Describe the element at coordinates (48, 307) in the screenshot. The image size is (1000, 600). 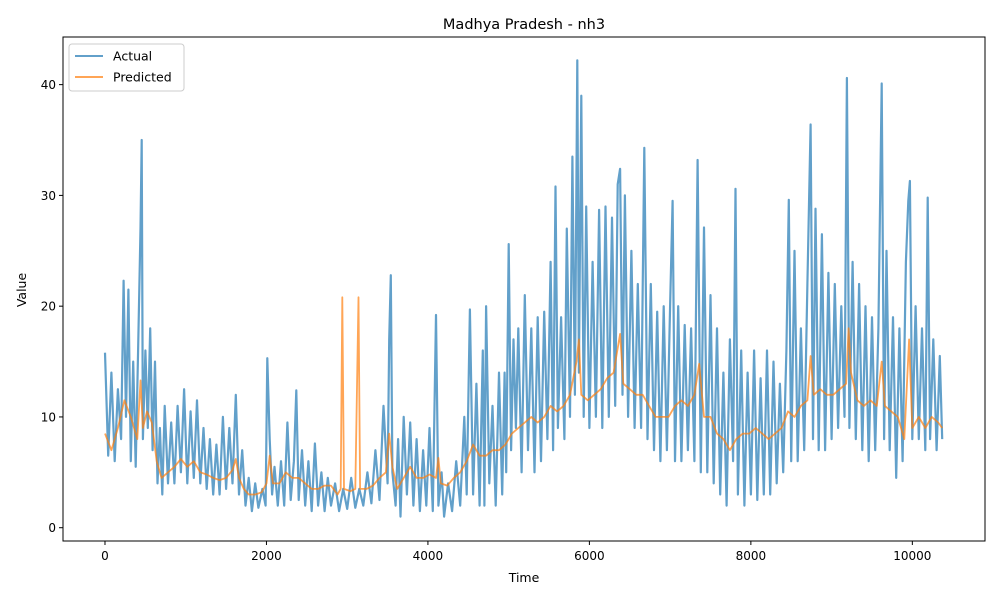
I see `y-tick-label: 20` at that location.